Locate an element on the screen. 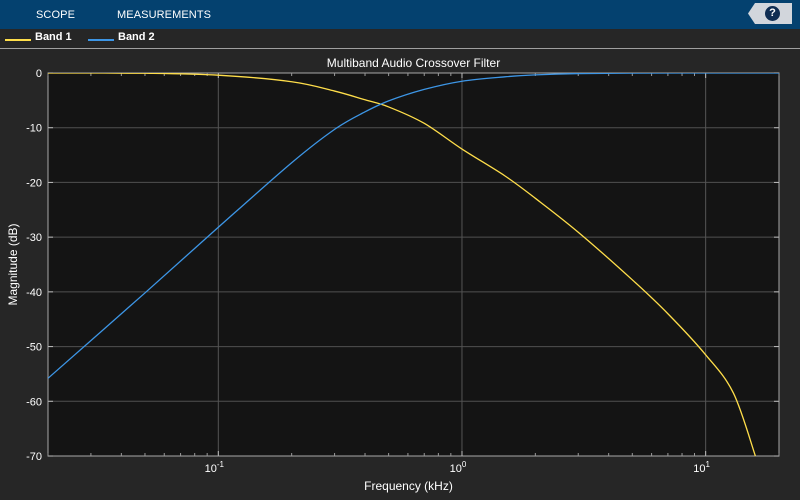 This screenshot has width=800, height=500. legend-item-band-1: Band 1 is located at coordinates (40, 39).